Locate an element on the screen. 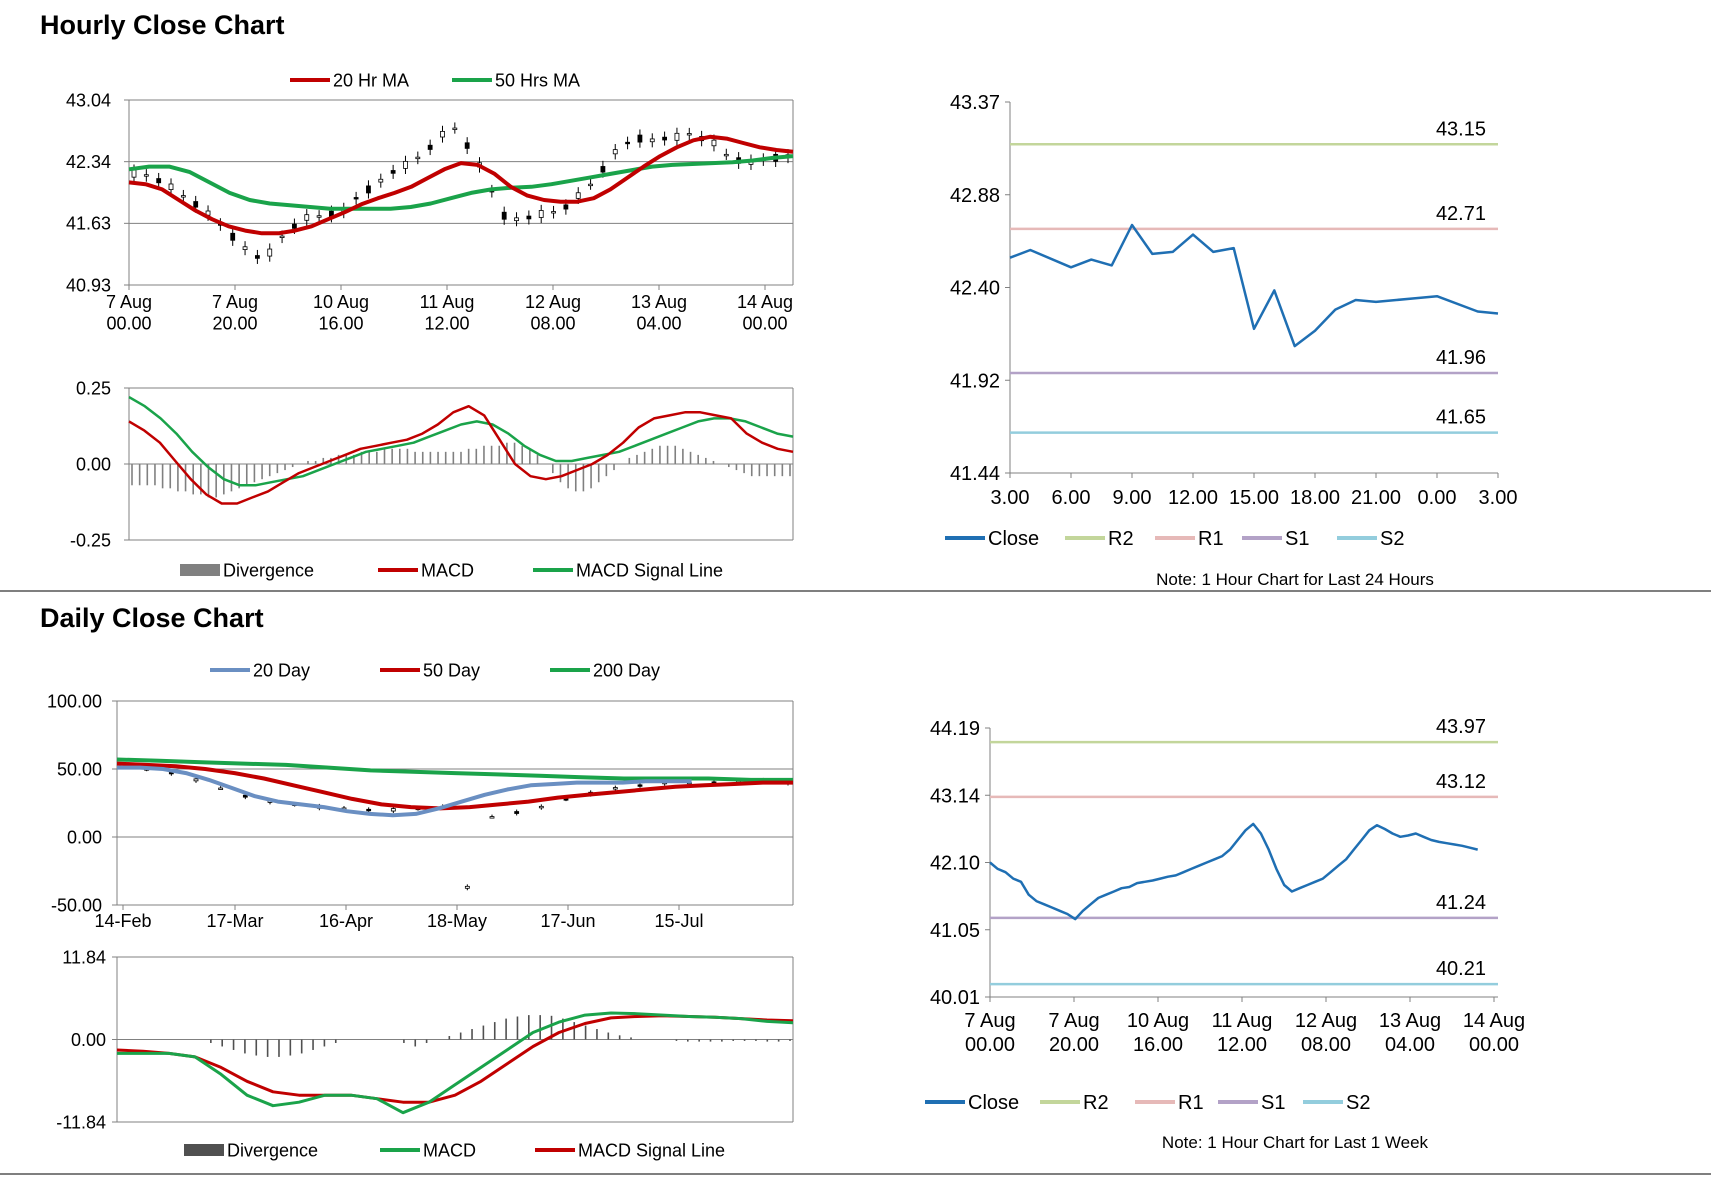  daily-price-x-tick-label: 18-May is located at coordinates (457, 921).